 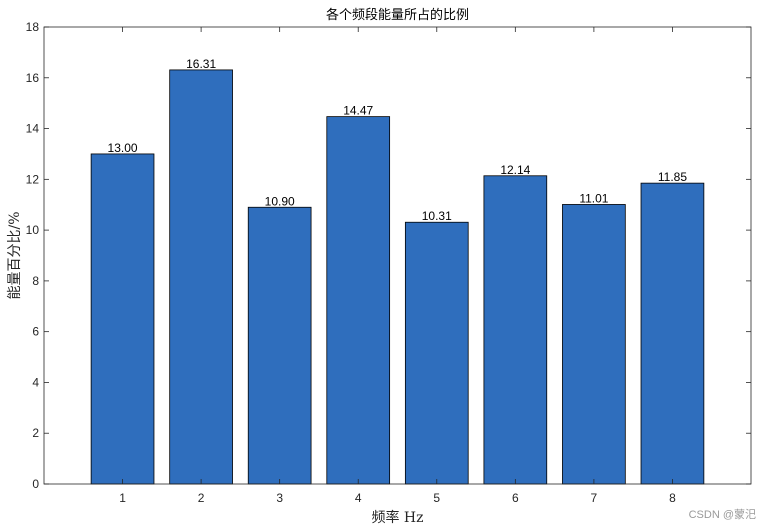 I want to click on y-tick-label: 0, so click(x=35, y=484).